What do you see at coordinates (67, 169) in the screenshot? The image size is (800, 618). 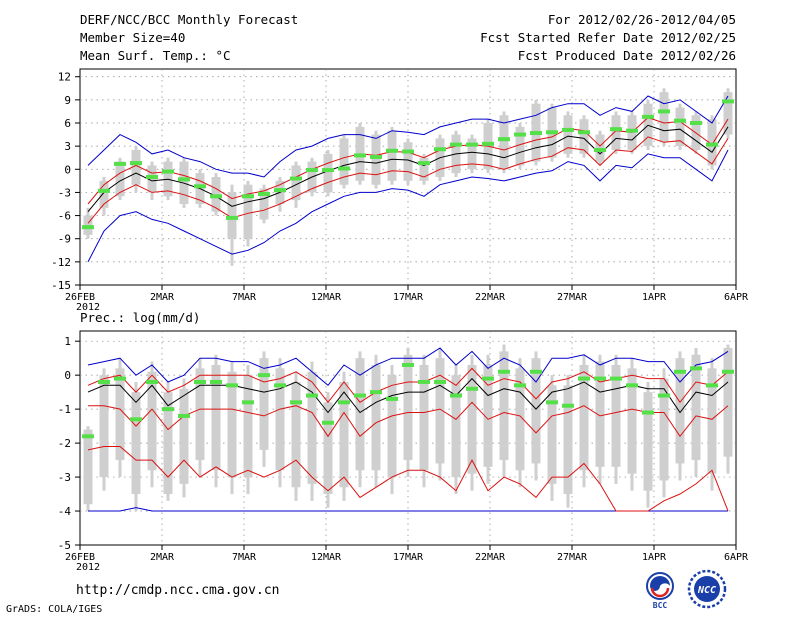 I see `y-tick-label: 0` at bounding box center [67, 169].